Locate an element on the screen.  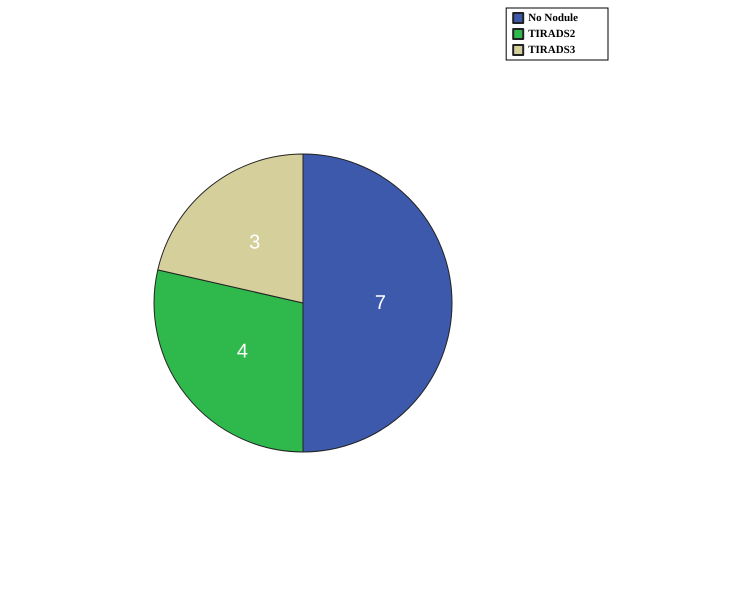
legend-label: TIRADS3 is located at coordinates (552, 50).